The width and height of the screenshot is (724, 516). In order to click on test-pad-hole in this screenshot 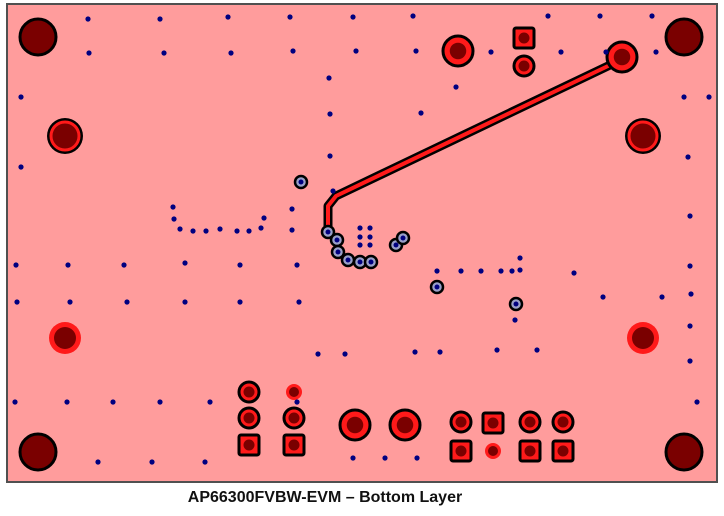, I will do `click(65, 338)`.